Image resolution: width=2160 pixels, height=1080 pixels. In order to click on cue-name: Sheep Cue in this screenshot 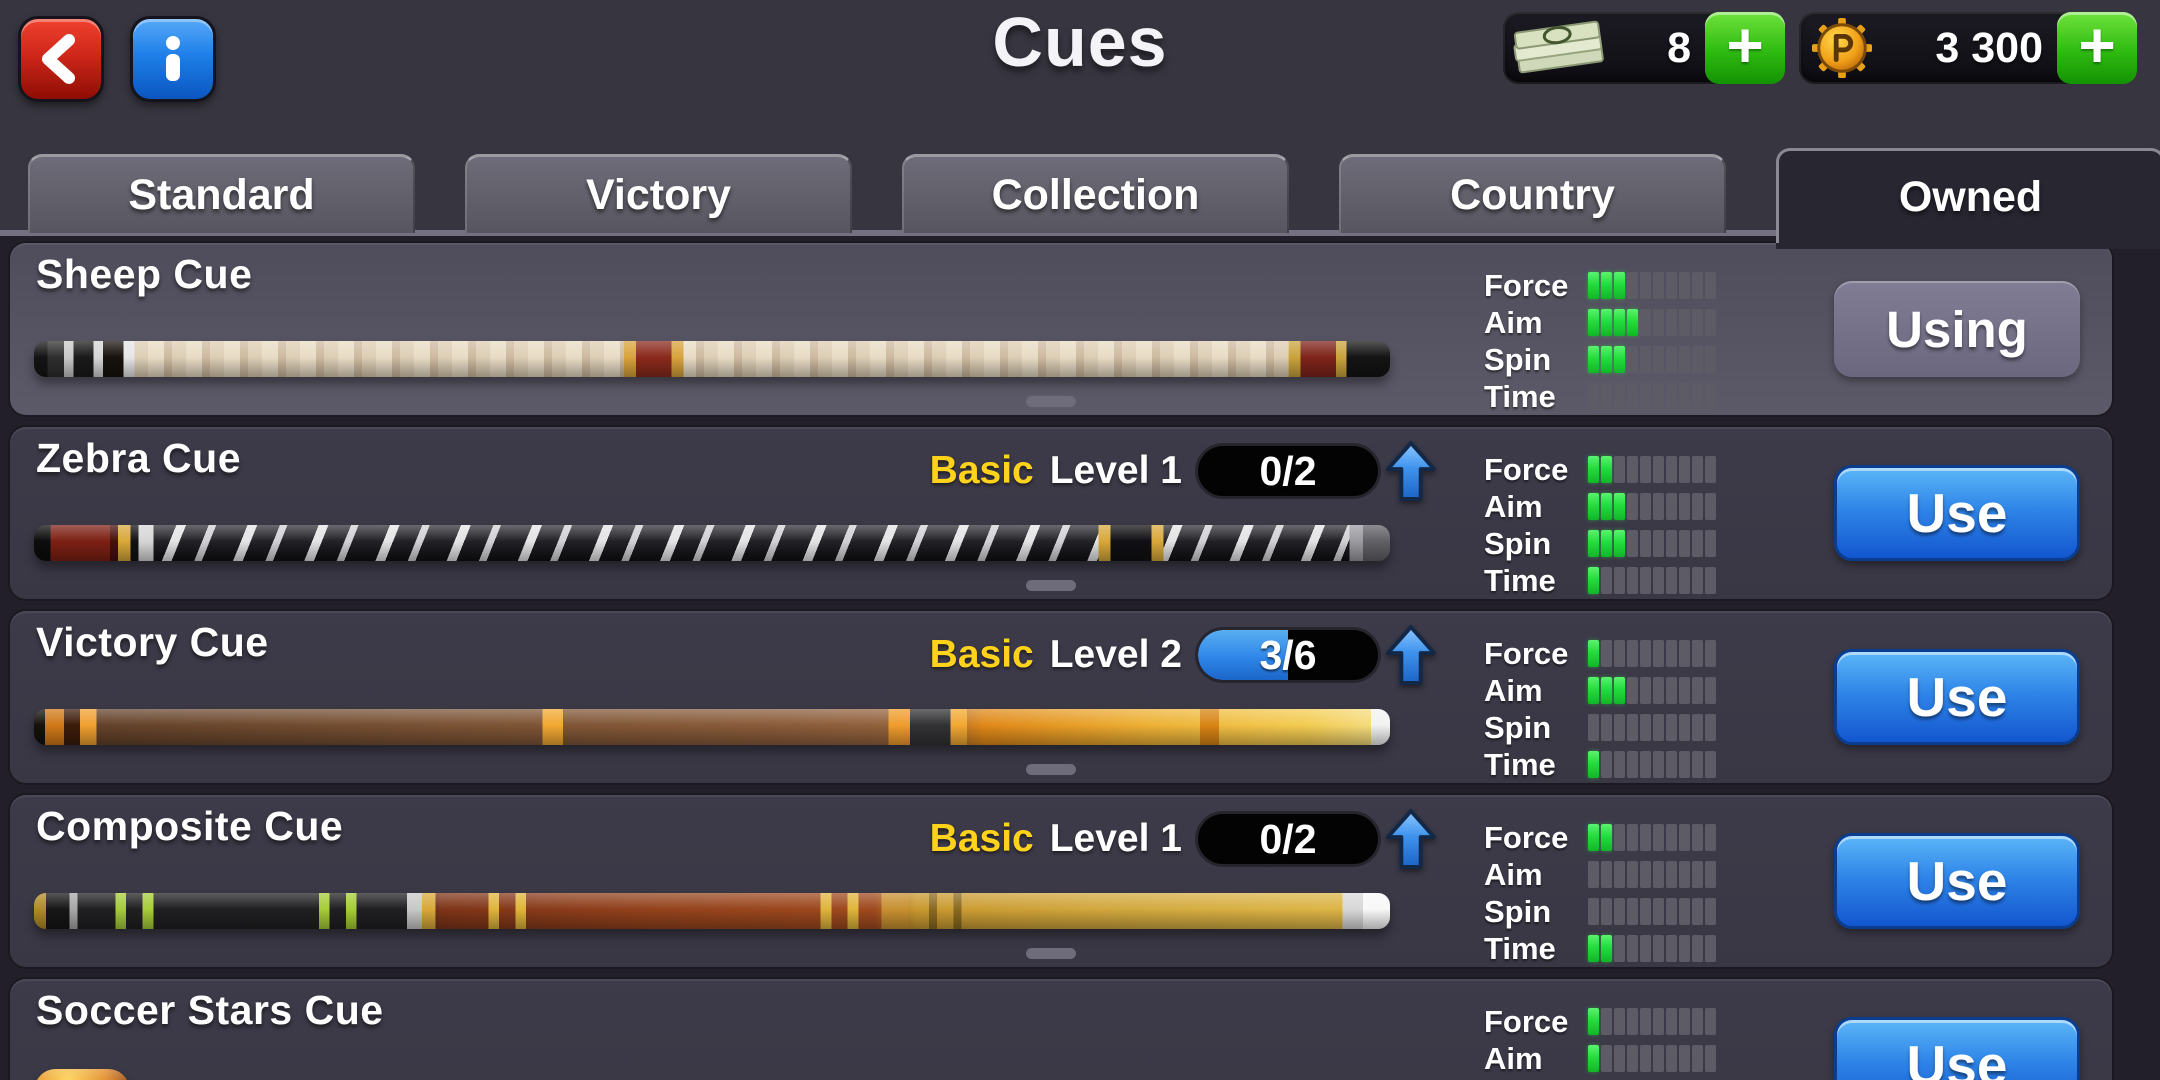, I will do `click(144, 274)`.